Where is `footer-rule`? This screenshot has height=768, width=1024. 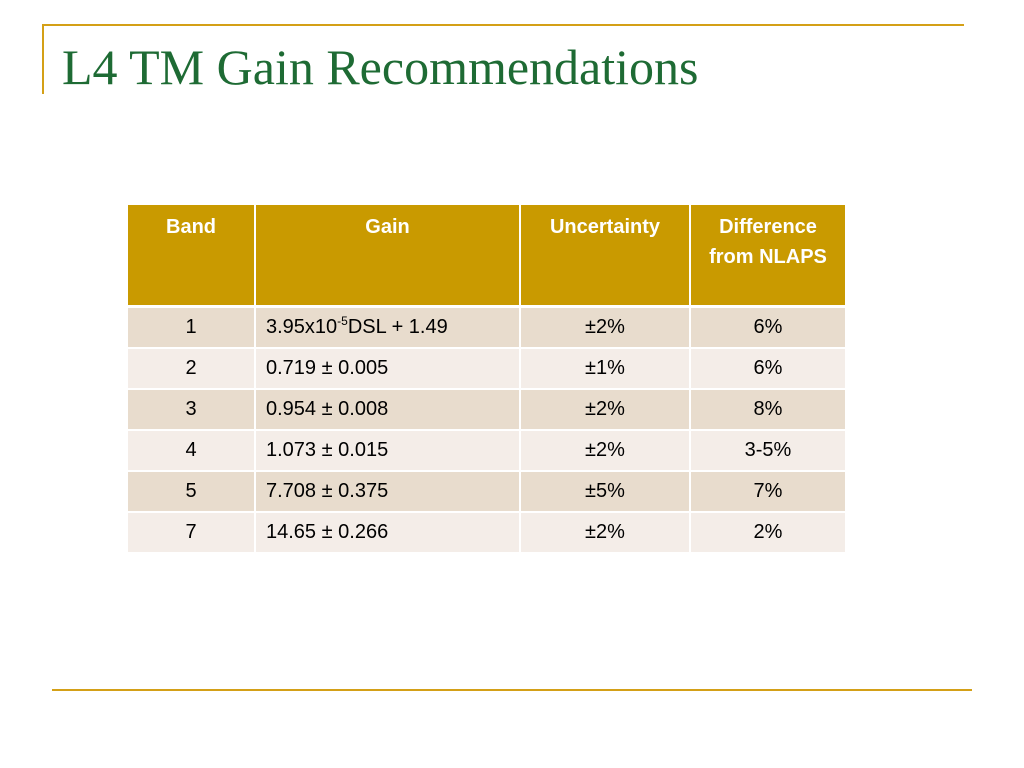
footer-rule is located at coordinates (512, 690).